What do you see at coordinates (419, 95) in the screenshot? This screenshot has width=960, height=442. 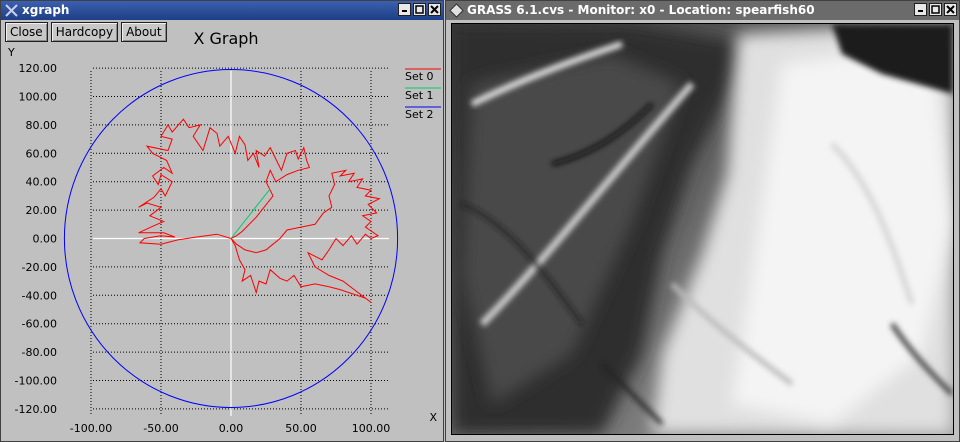 I see `legend-label: Set 1` at bounding box center [419, 95].